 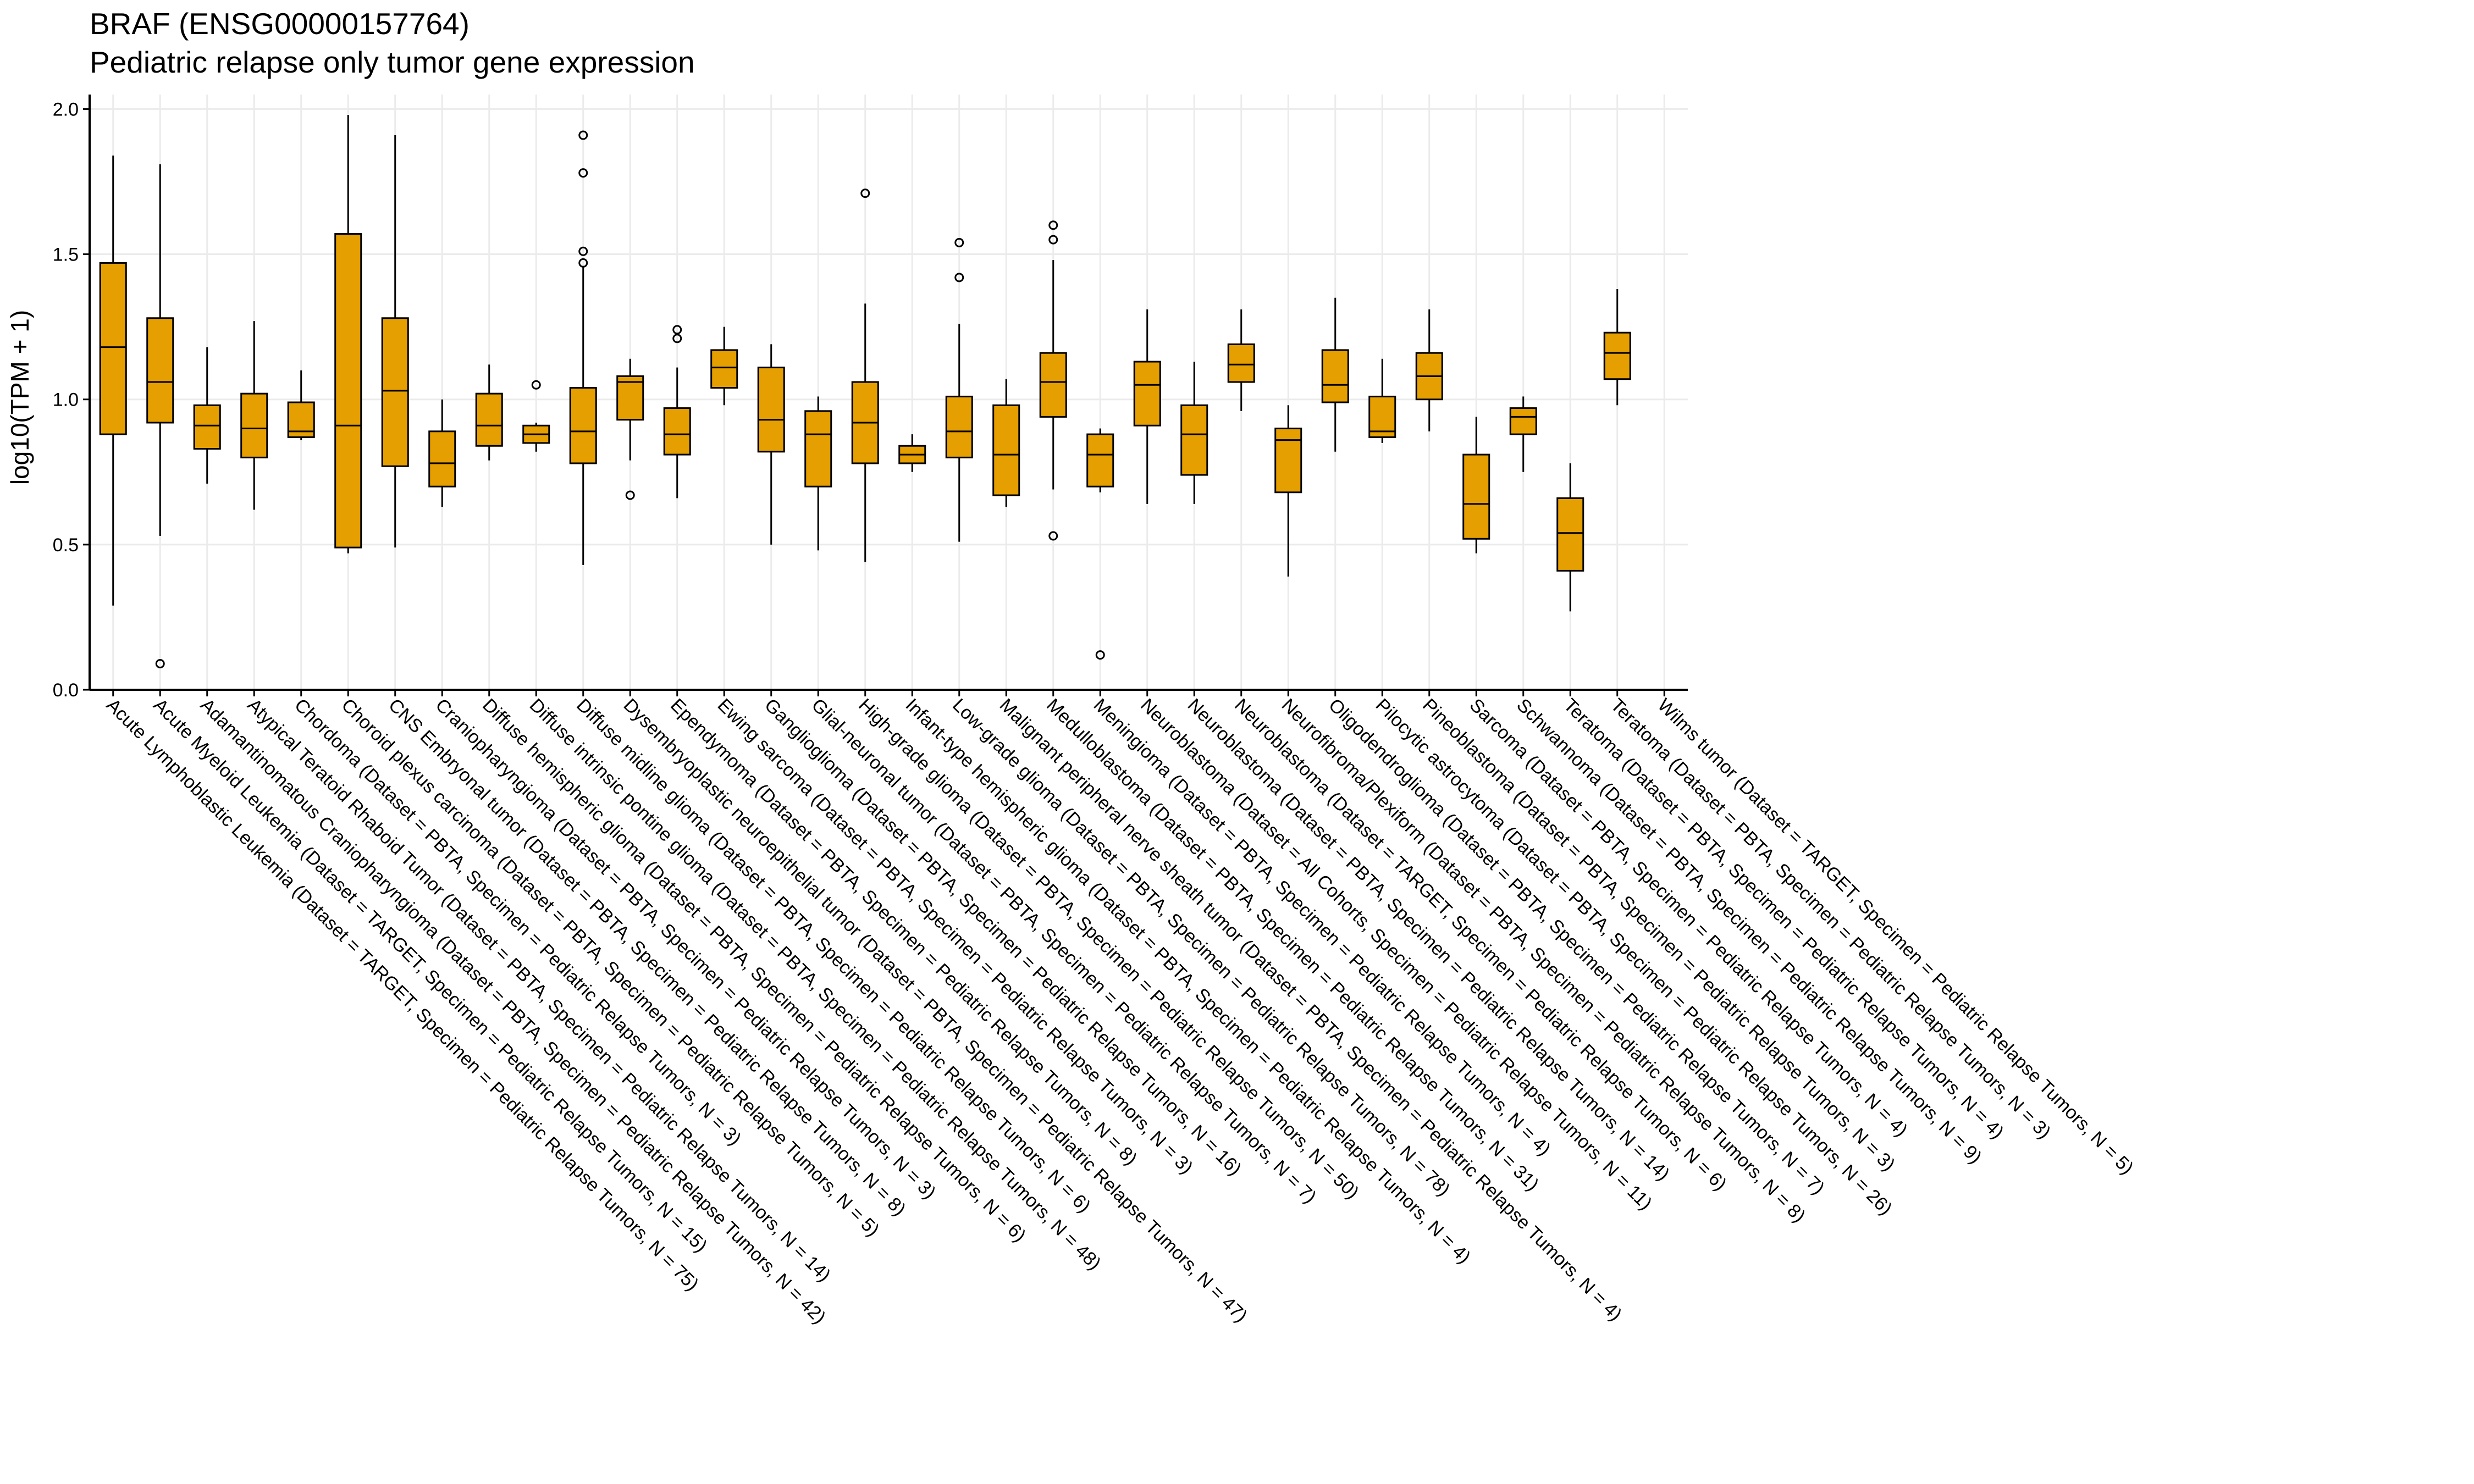 What do you see at coordinates (66, 400) in the screenshot?
I see `y-tick-label: 1.0` at bounding box center [66, 400].